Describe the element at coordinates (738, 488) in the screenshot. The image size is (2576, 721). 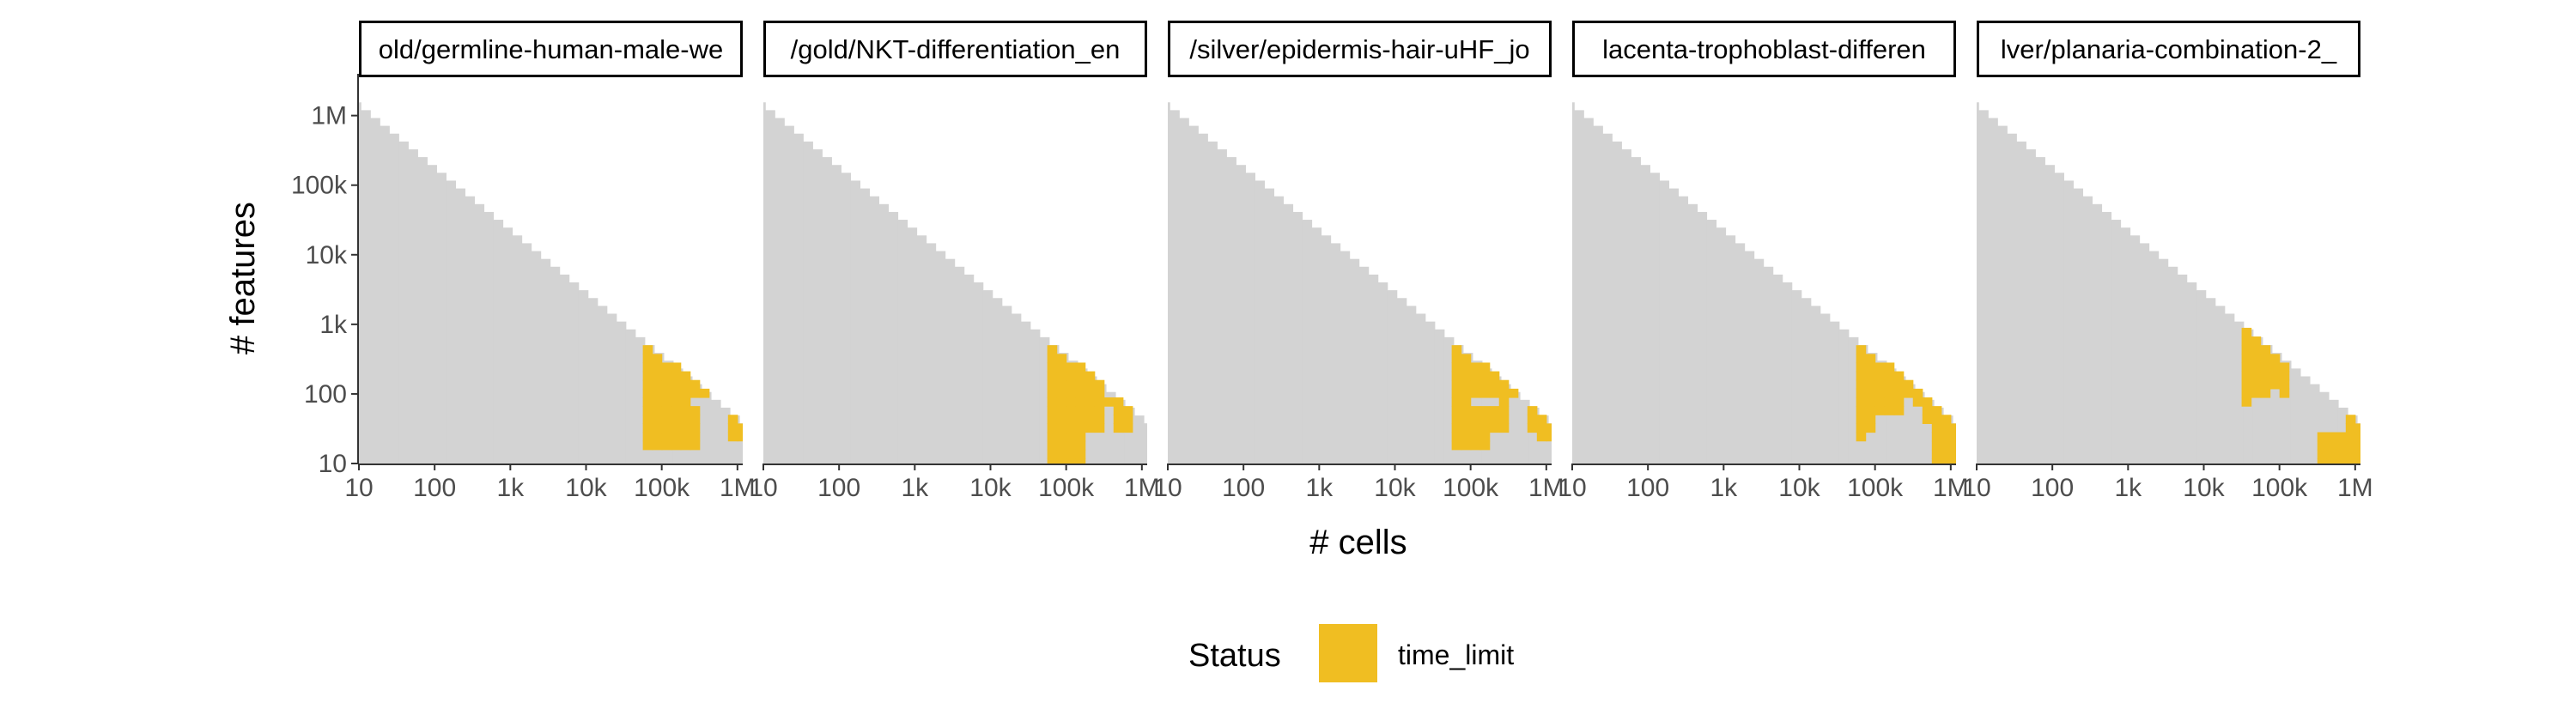
I see `x-tick-label: 1M` at that location.